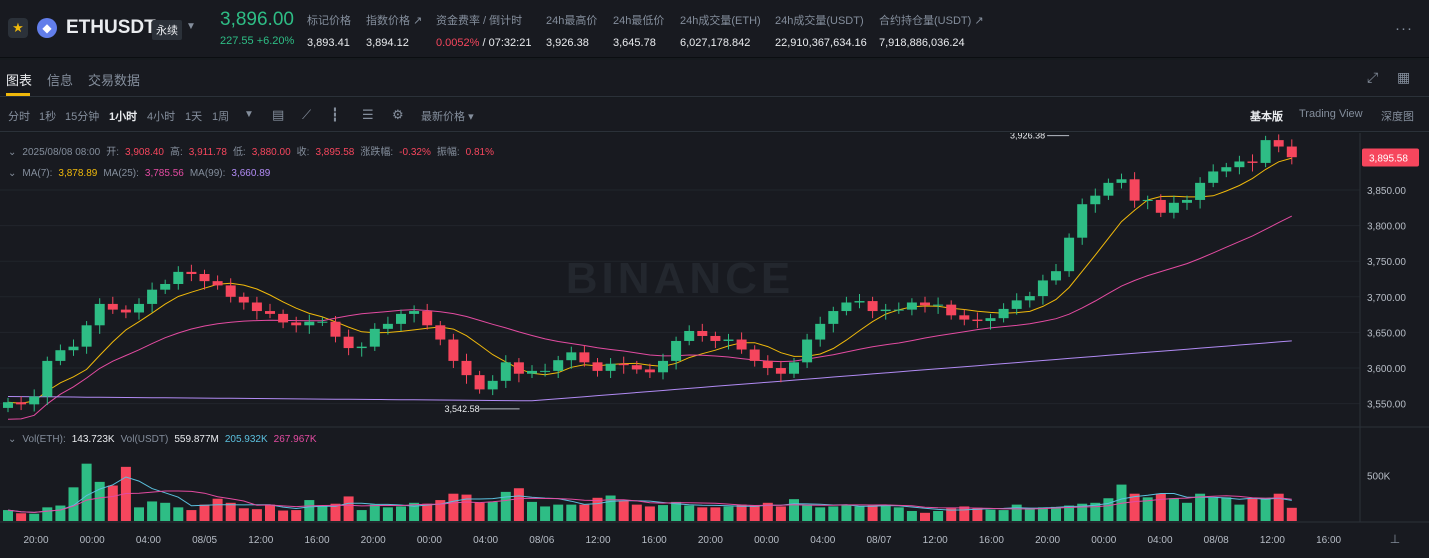 The width and height of the screenshot is (1429, 558). I want to click on contract-type-badge: 永续, so click(167, 30).